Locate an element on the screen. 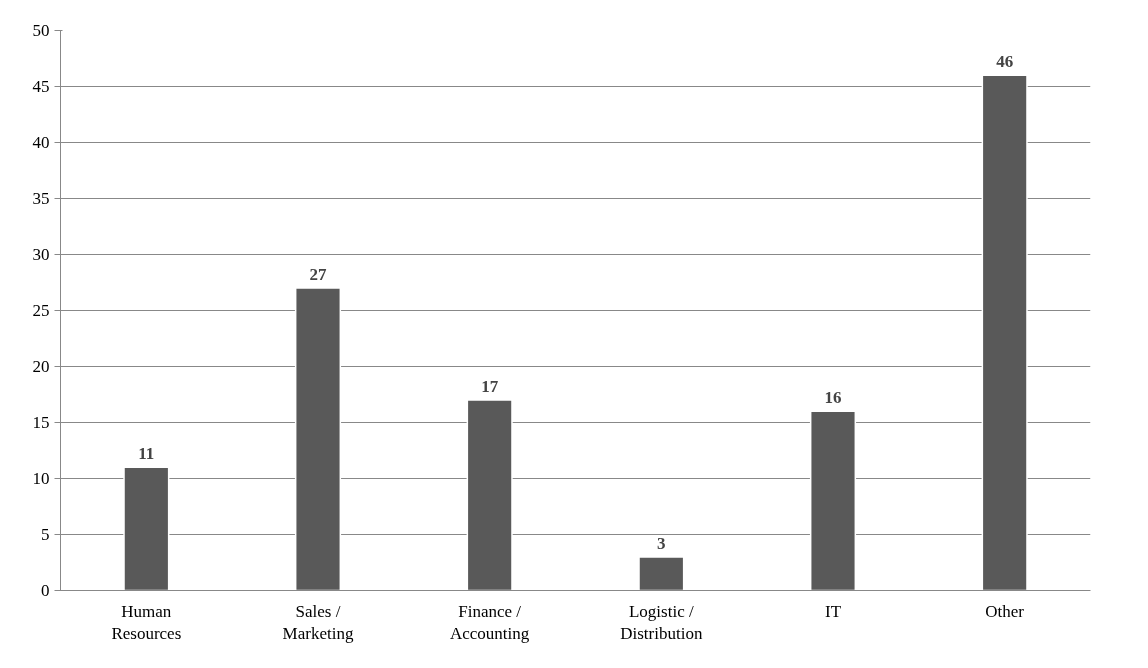 The height and width of the screenshot is (668, 1148). y-tick-label: 45 is located at coordinates (41, 86).